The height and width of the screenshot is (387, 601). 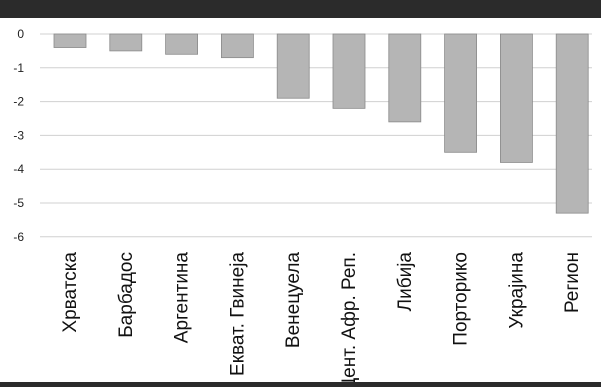 I want to click on category-label: Украјина, so click(x=516, y=290).